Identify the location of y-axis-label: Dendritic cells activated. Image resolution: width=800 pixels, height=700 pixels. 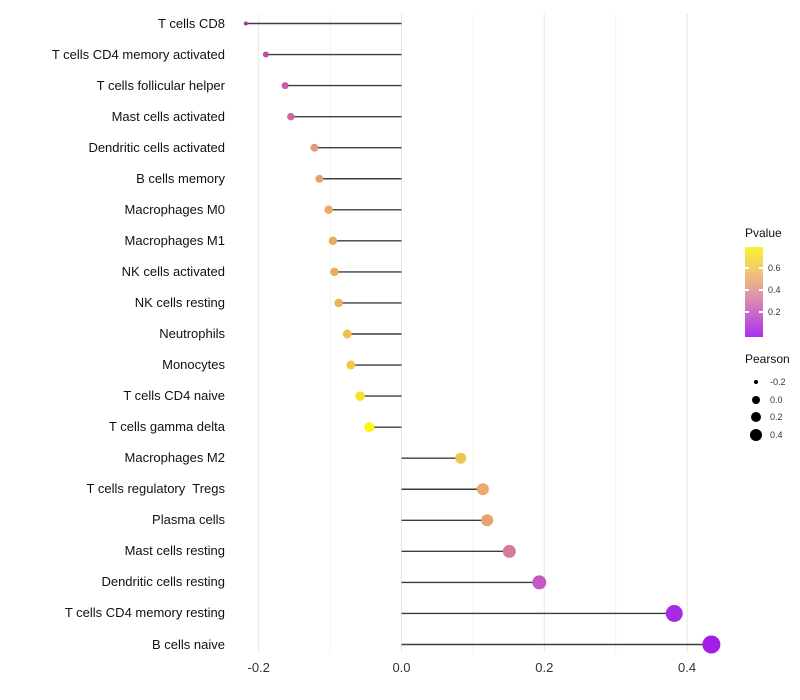
(156, 147).